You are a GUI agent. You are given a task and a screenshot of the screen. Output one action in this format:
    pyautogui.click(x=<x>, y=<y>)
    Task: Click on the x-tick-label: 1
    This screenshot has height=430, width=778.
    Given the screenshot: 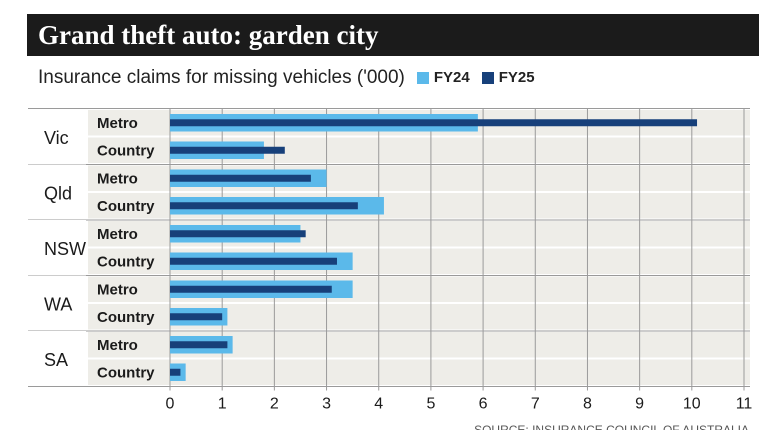 What is the action you would take?
    pyautogui.click(x=222, y=404)
    